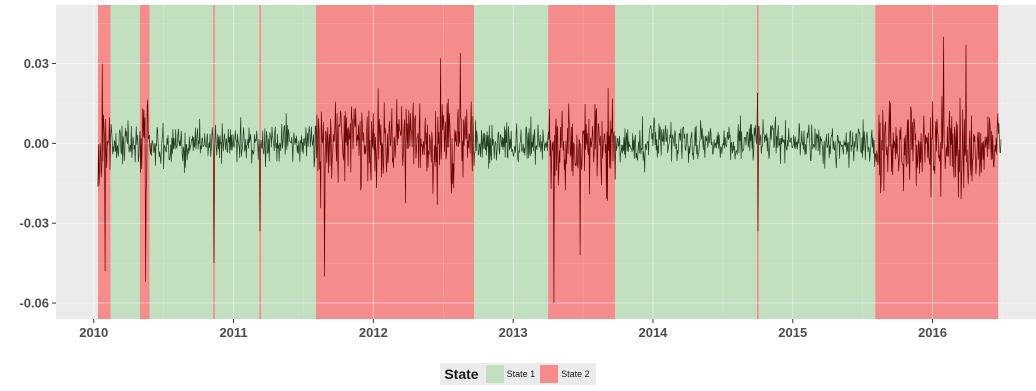 This screenshot has width=1036, height=391. Describe the element at coordinates (34, 223) in the screenshot. I see `y-tick-label-1: -0.03` at that location.